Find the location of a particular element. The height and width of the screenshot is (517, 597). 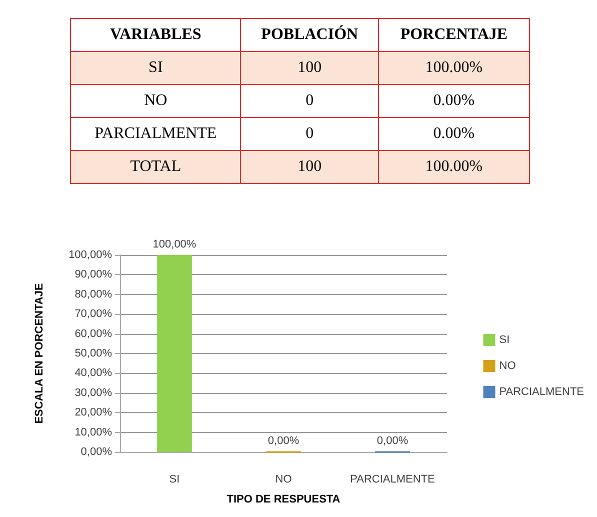

y-tick-label: 90,00% is located at coordinates (93, 274).